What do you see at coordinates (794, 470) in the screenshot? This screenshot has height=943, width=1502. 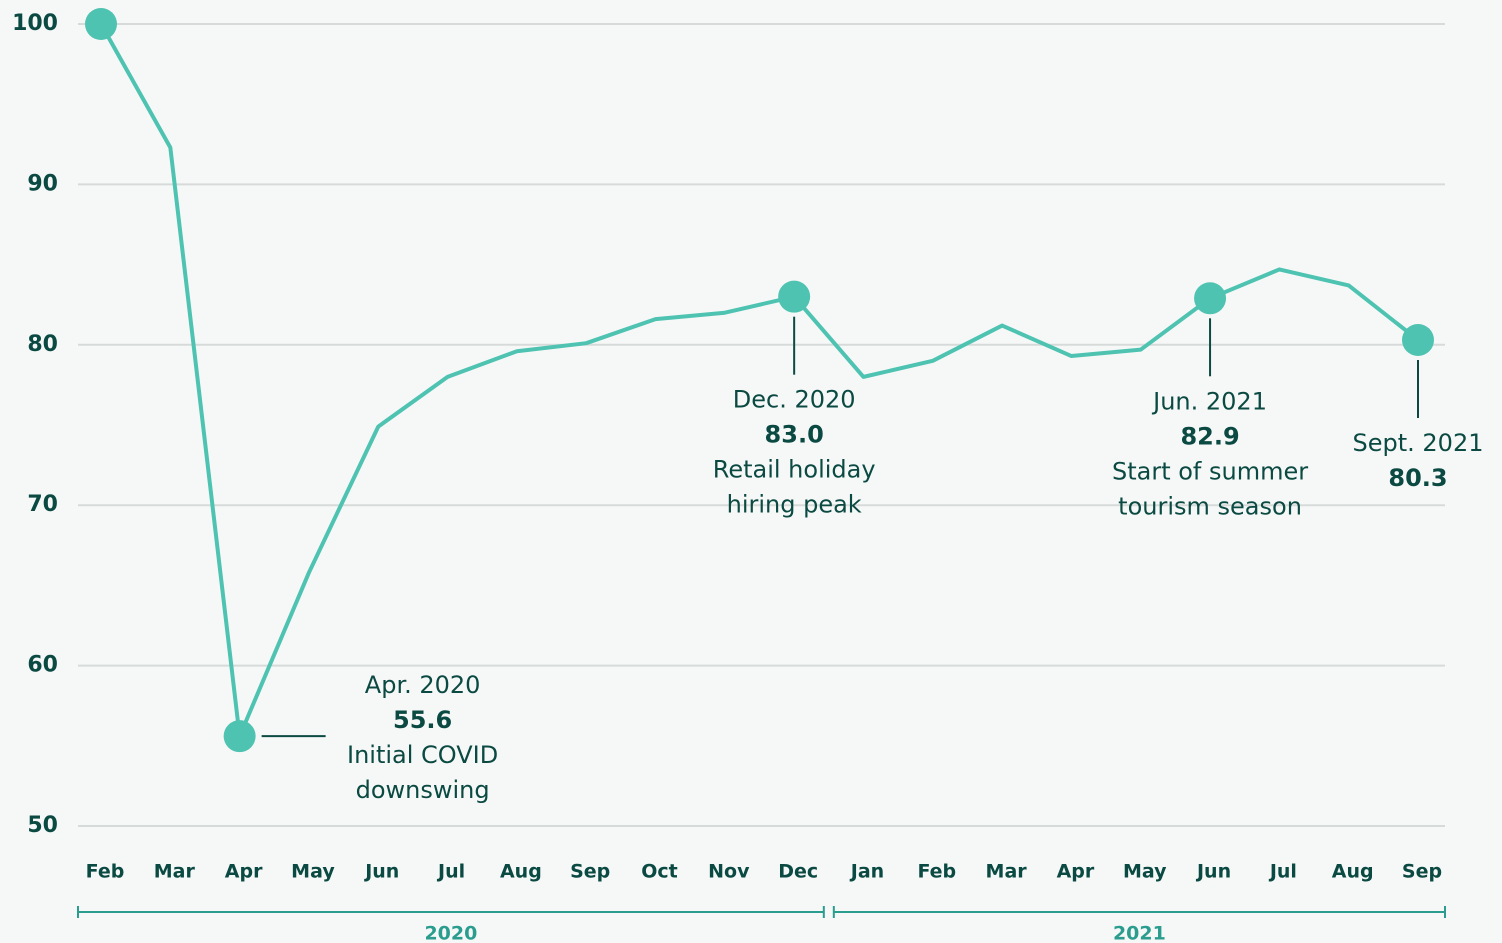 I see `annotation-text: Retail holiday` at bounding box center [794, 470].